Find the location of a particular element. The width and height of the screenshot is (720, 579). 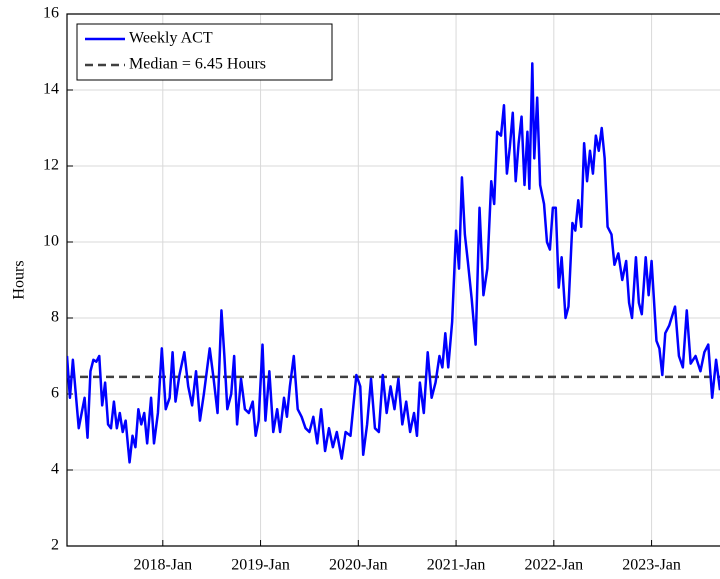

x-tick-label: 2023-Jan is located at coordinates (651, 565).